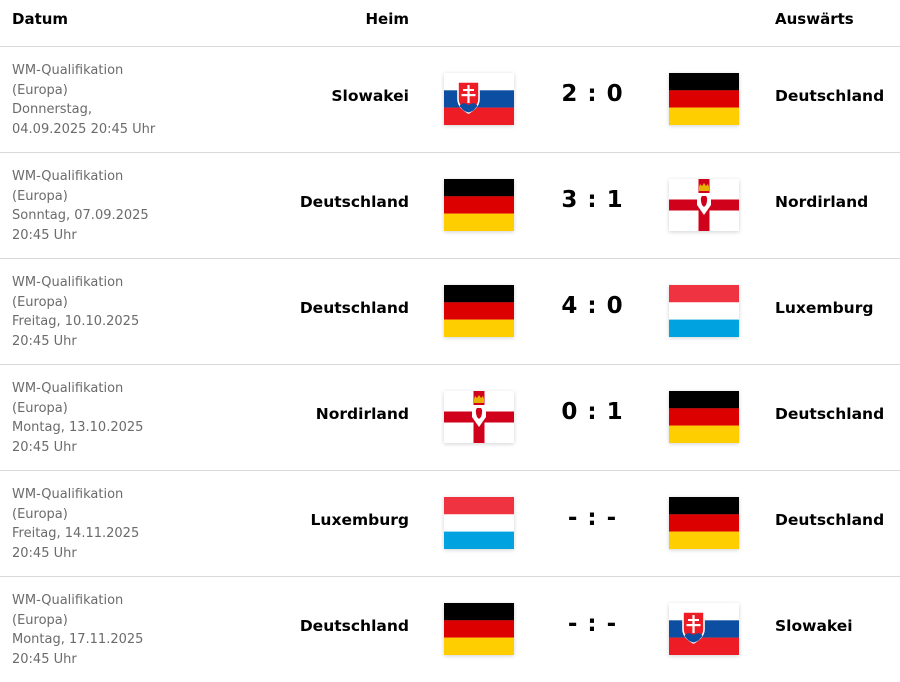 This screenshot has width=900, height=682. I want to click on away-team-name: Slowakei, so click(814, 626).